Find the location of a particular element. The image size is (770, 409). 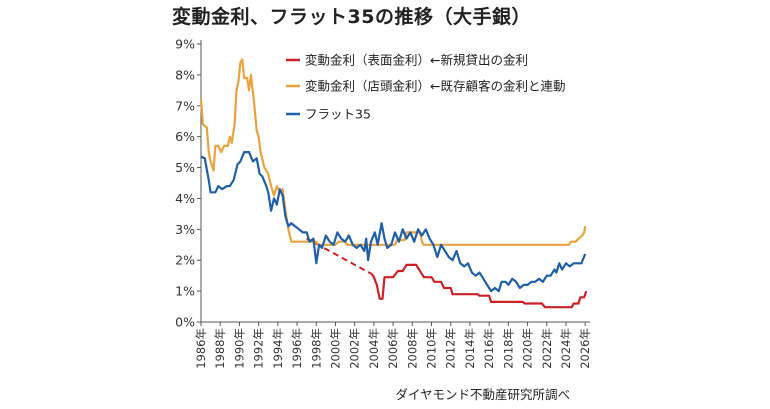

x-tick-label: 2022年 is located at coordinates (547, 348).